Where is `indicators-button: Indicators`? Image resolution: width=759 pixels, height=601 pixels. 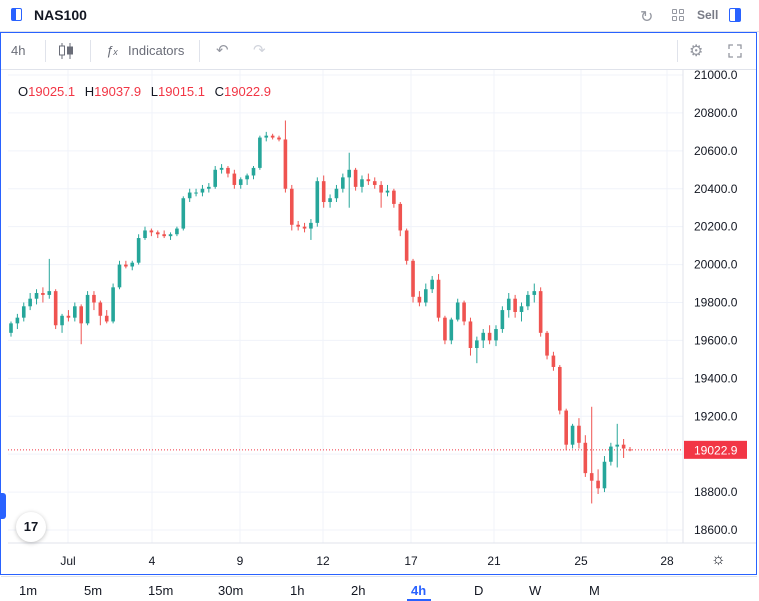
indicators-button: Indicators is located at coordinates (156, 50).